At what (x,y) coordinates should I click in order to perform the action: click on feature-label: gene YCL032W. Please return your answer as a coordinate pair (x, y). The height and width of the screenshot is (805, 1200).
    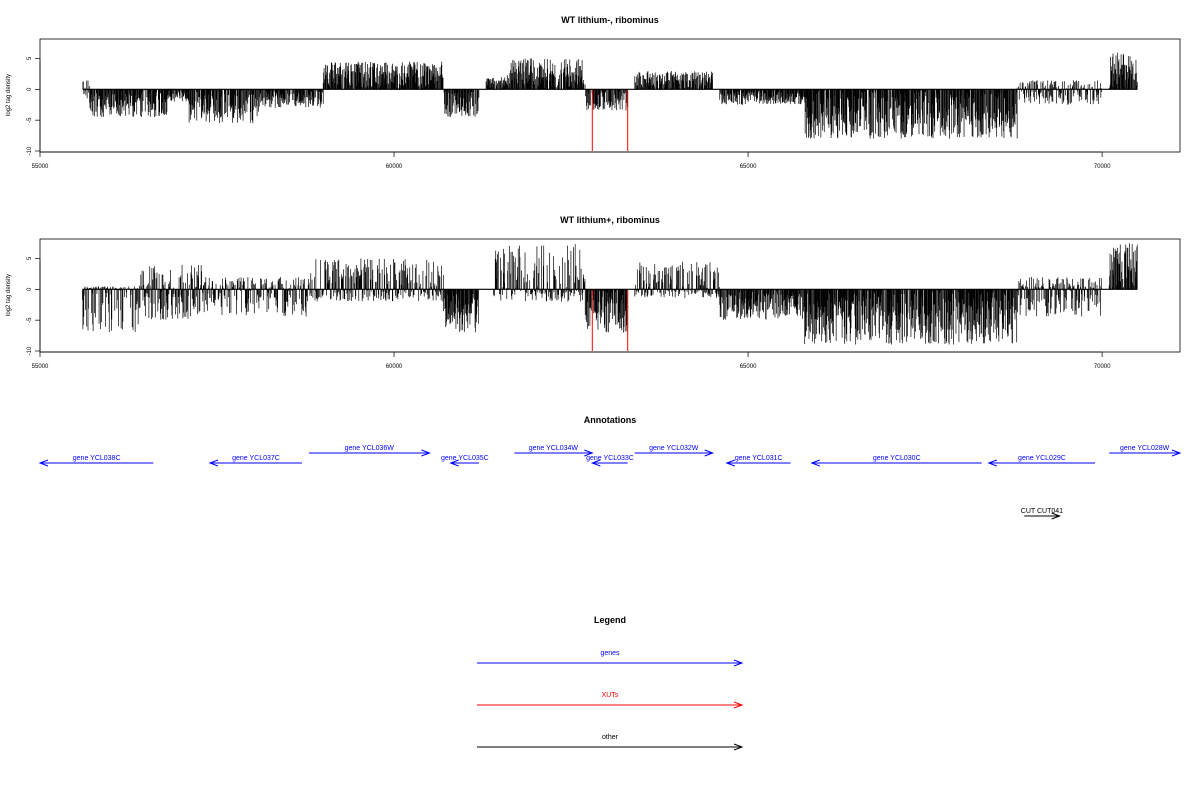
    Looking at the image, I should click on (674, 448).